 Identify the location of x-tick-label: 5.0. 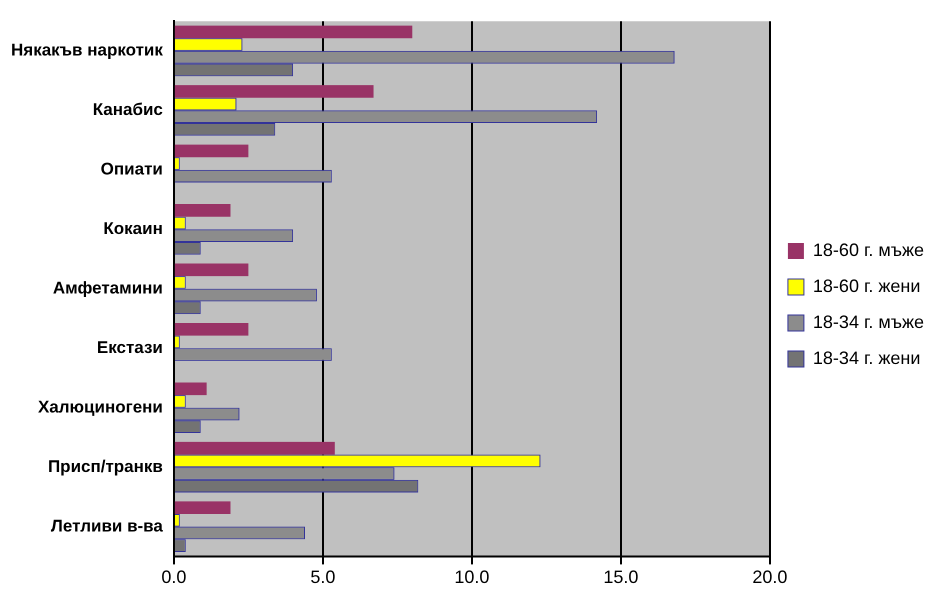
(323, 577).